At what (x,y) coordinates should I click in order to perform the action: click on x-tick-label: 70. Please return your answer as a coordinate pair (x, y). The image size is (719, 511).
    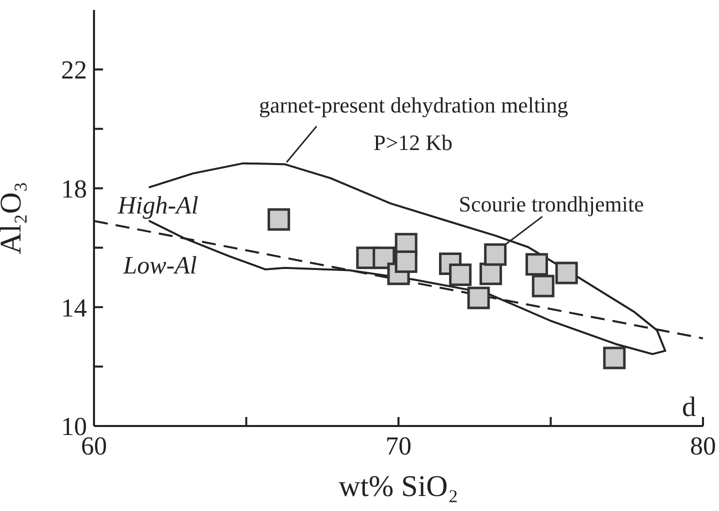
    Looking at the image, I should click on (399, 445).